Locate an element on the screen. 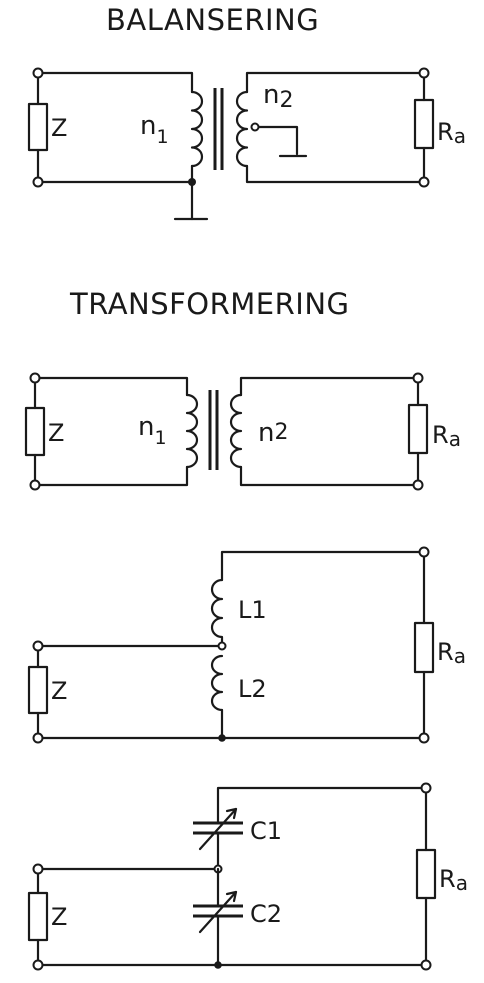  wire-c2-left-bottom is located at coordinates (111, 476).